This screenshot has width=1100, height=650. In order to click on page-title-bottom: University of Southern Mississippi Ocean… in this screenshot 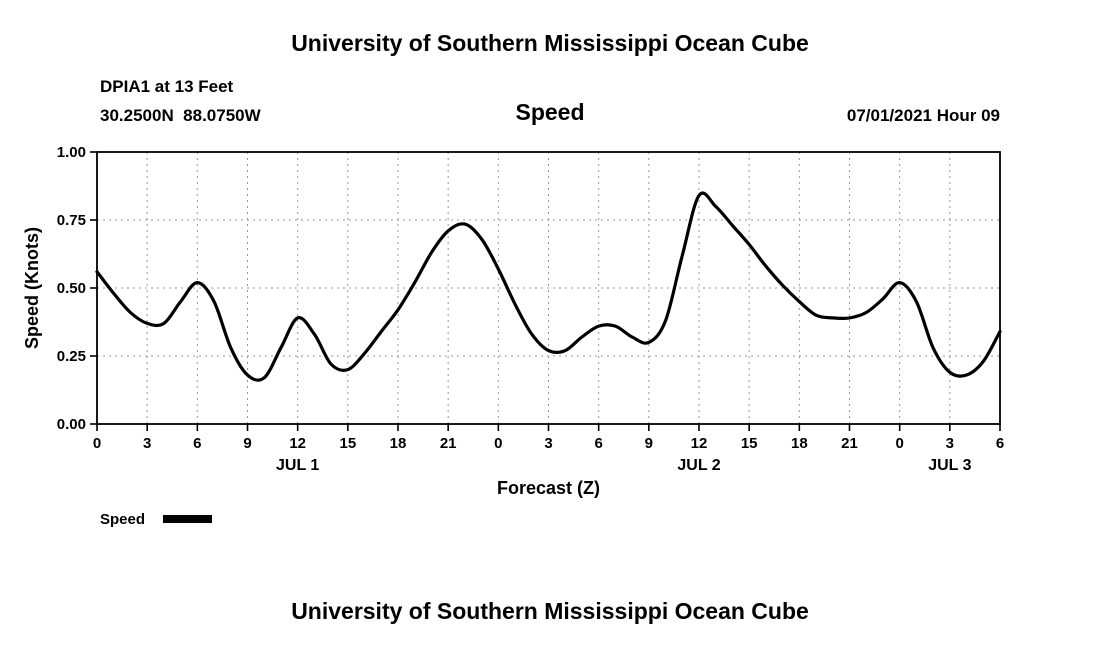, I will do `click(550, 611)`.